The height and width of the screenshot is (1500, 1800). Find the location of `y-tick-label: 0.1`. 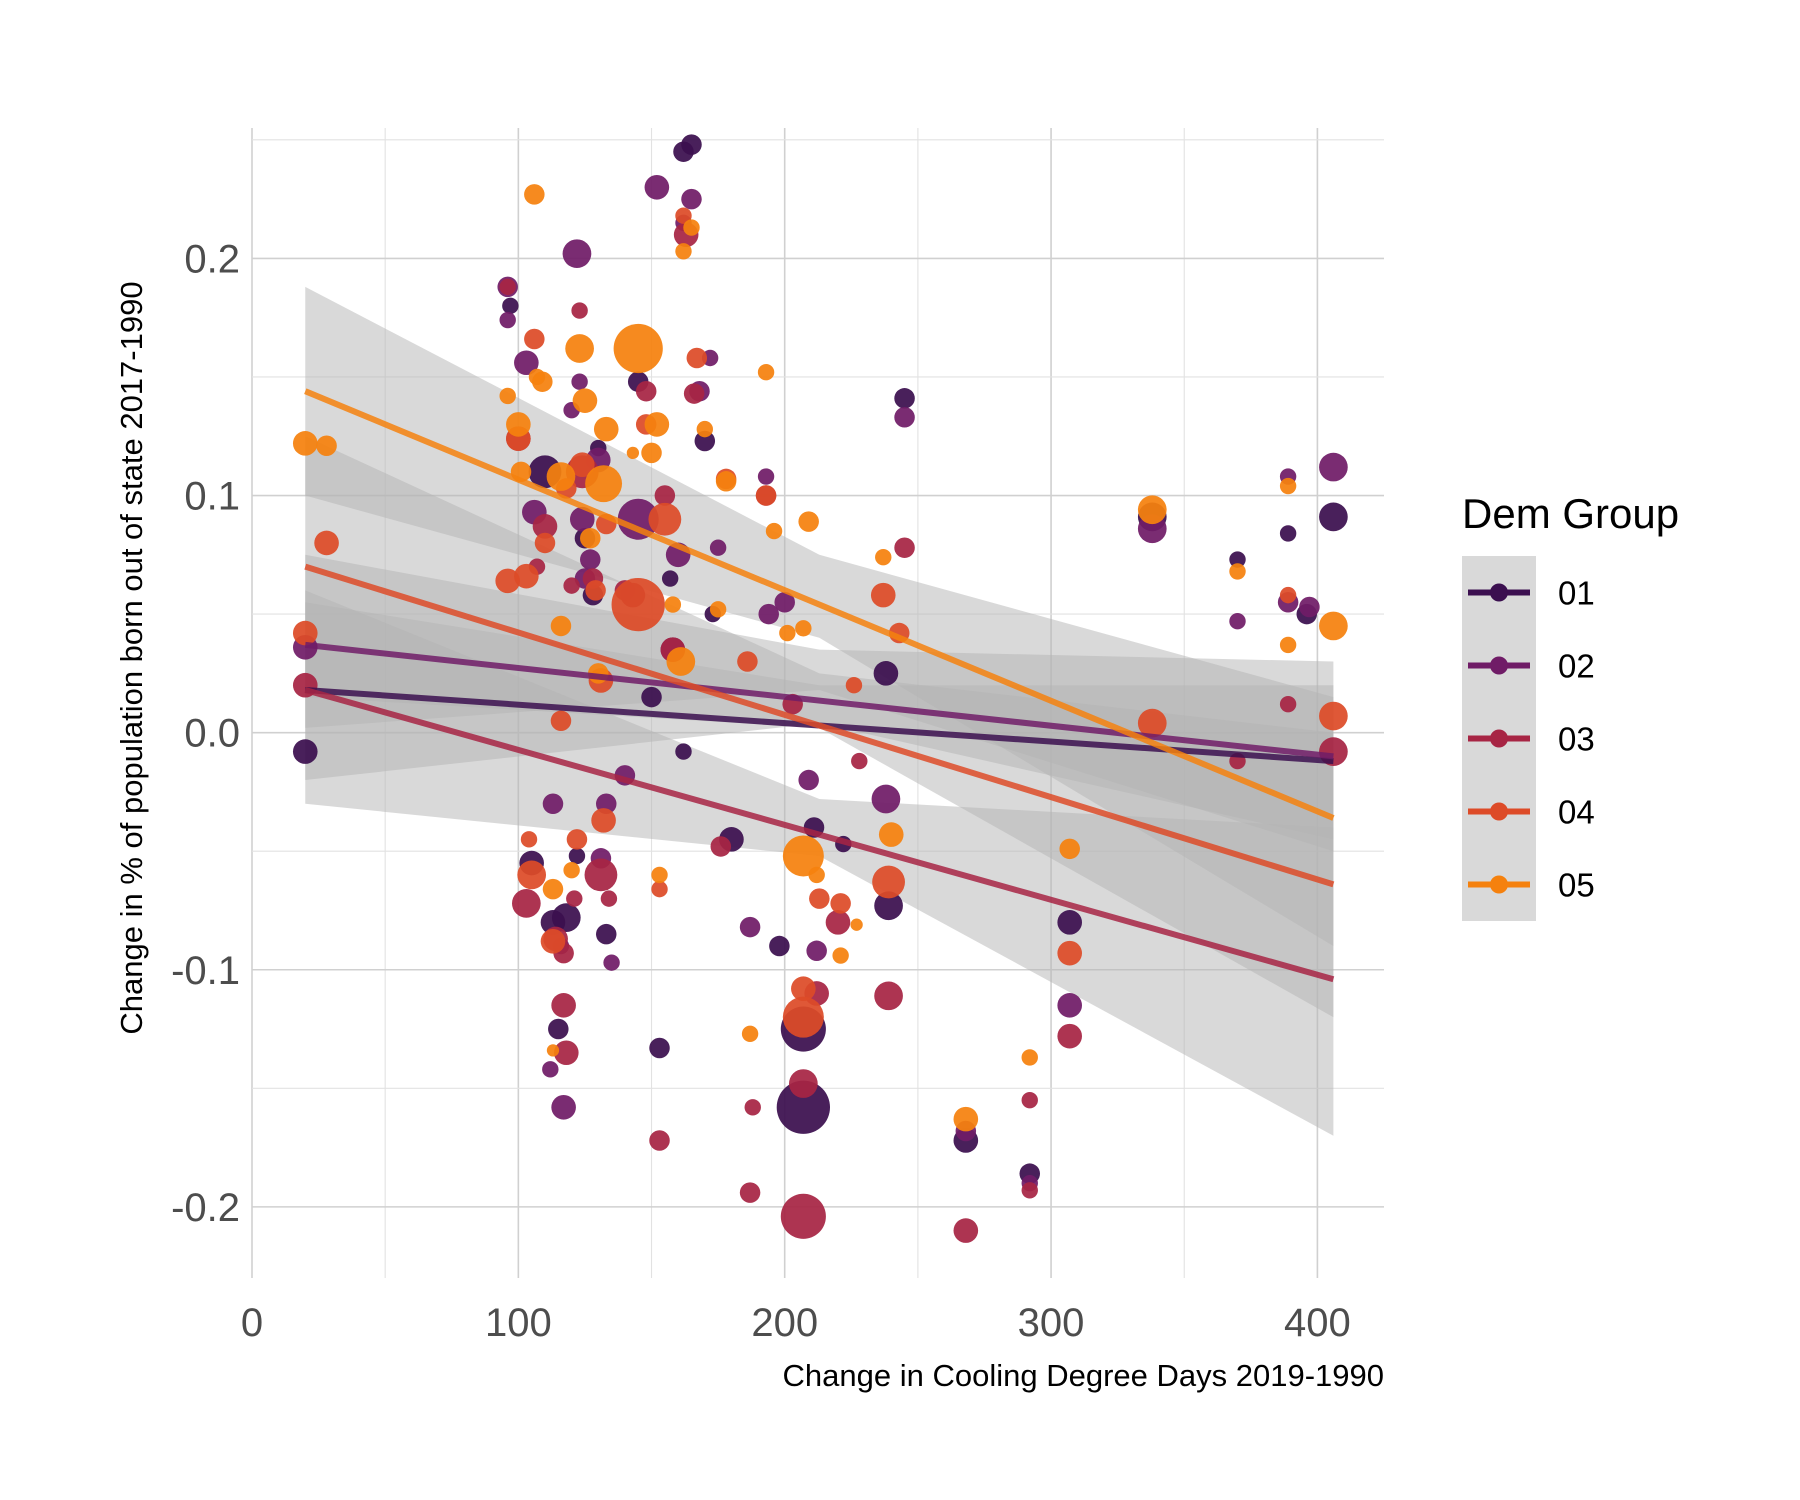

y-tick-label: 0.1 is located at coordinates (212, 497).